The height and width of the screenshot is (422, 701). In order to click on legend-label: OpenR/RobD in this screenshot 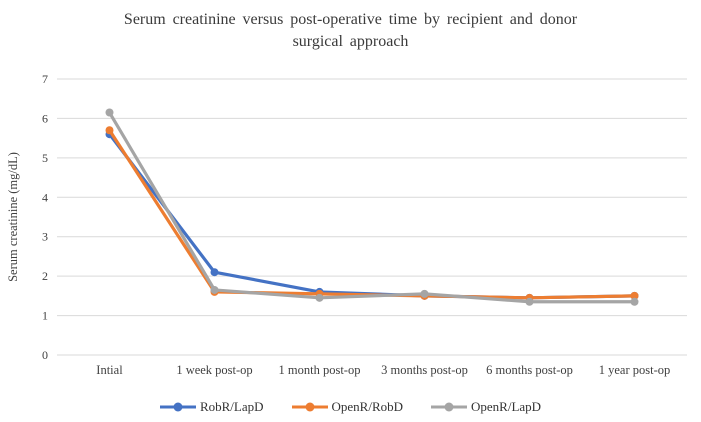, I will do `click(367, 406)`.